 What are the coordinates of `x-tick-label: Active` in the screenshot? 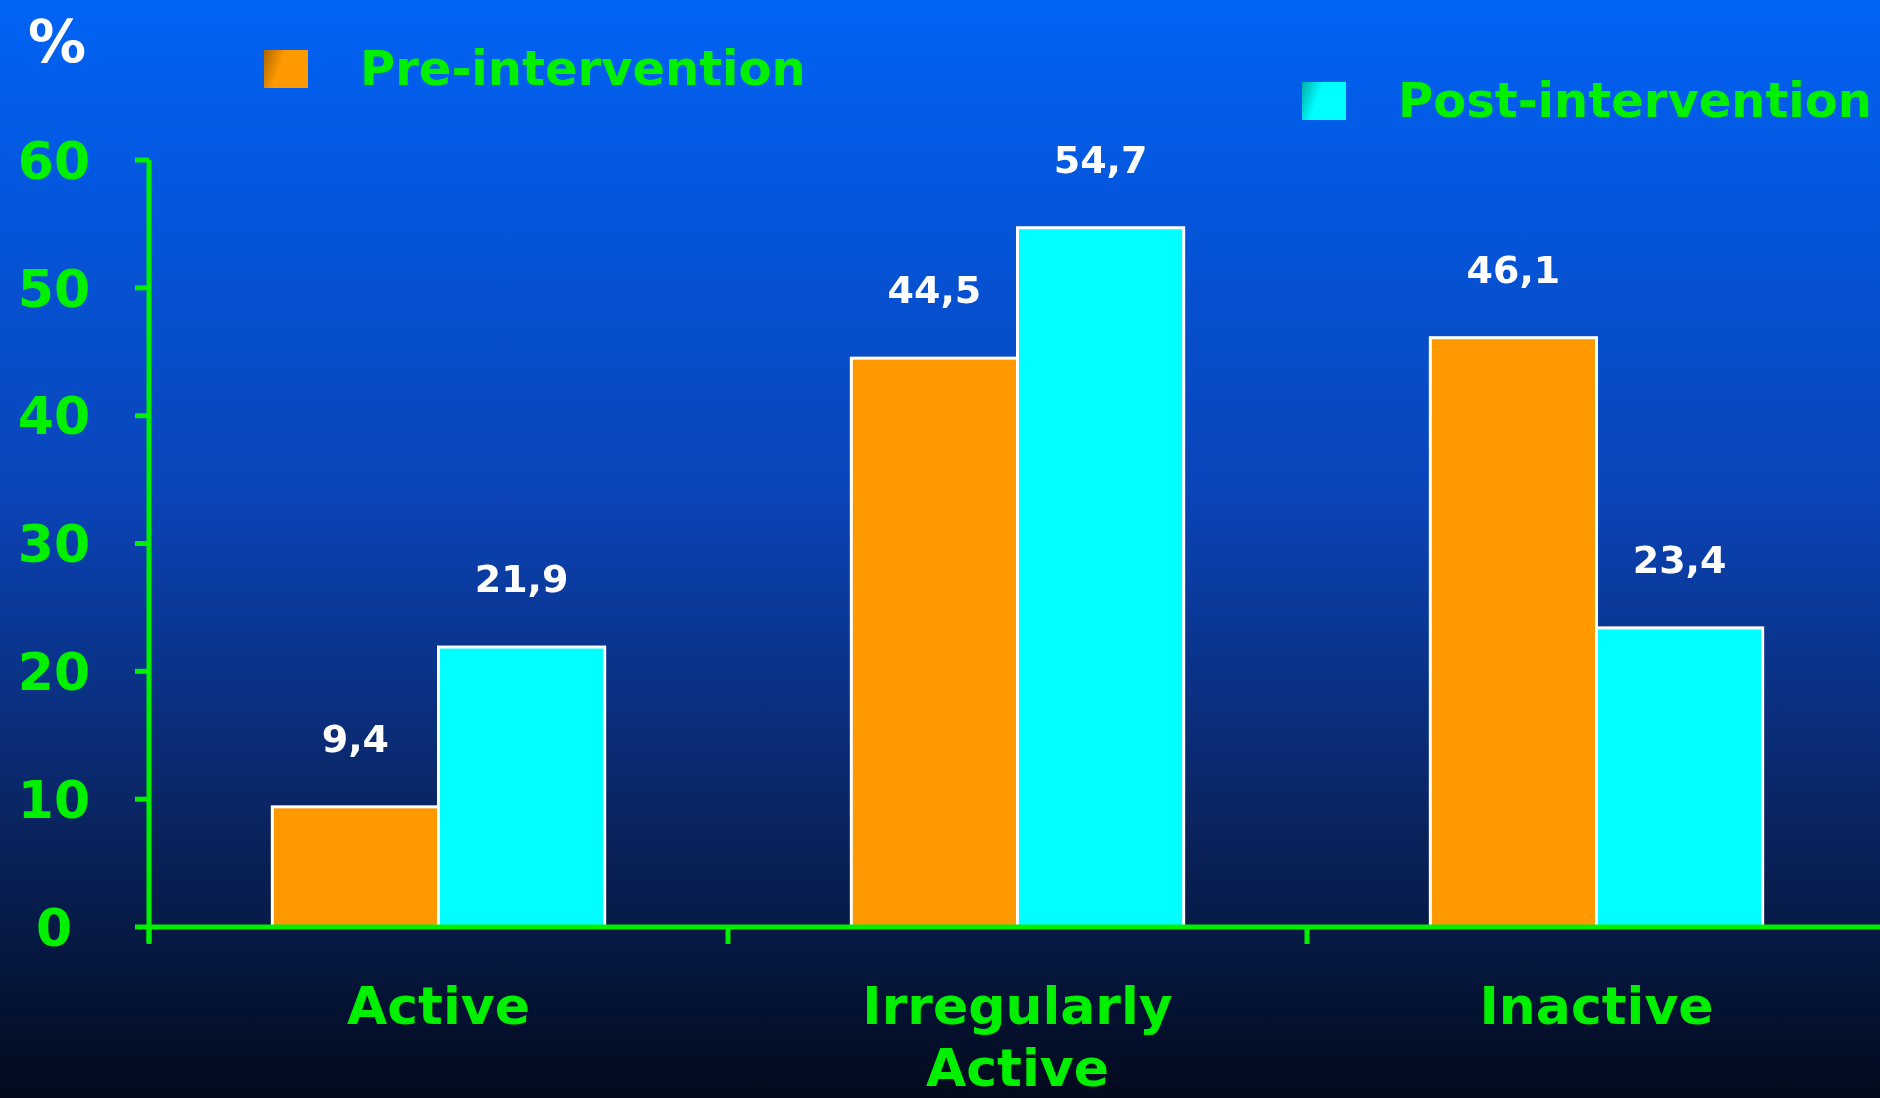 It's located at (438, 1006).